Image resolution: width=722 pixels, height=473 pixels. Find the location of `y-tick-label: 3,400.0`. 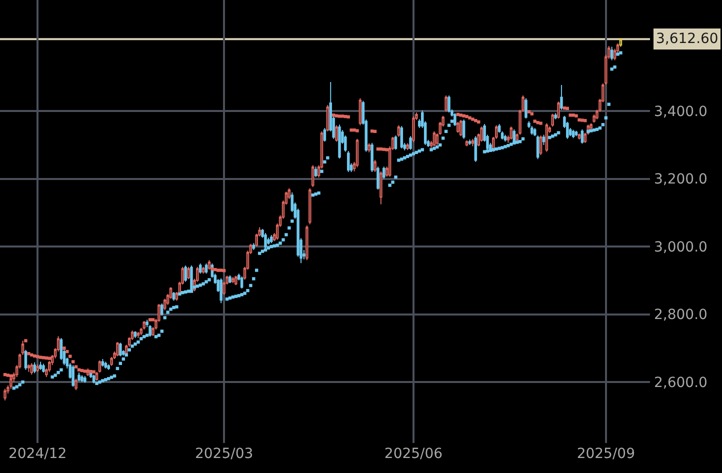

y-tick-label: 3,400.0 is located at coordinates (681, 112).